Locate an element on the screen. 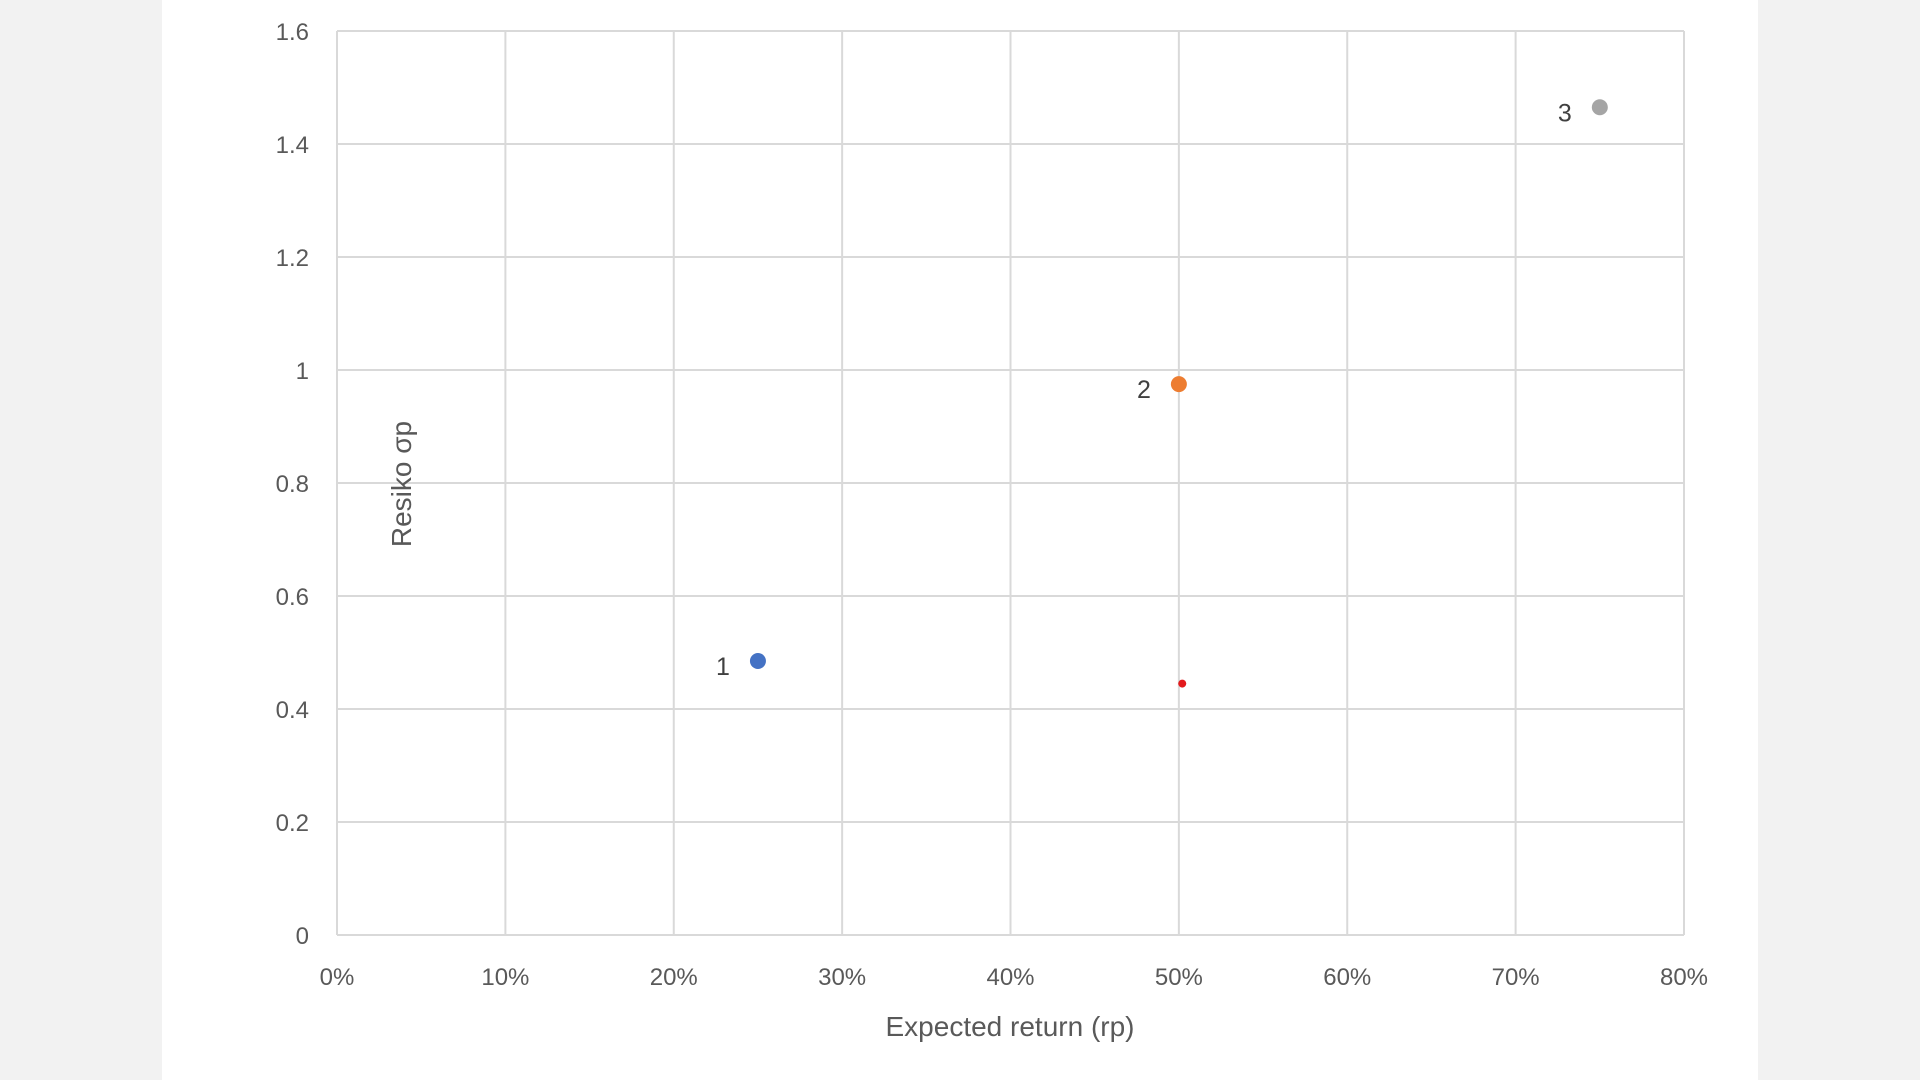 The height and width of the screenshot is (1080, 1920). x-tick-label: 0% is located at coordinates (337, 977).